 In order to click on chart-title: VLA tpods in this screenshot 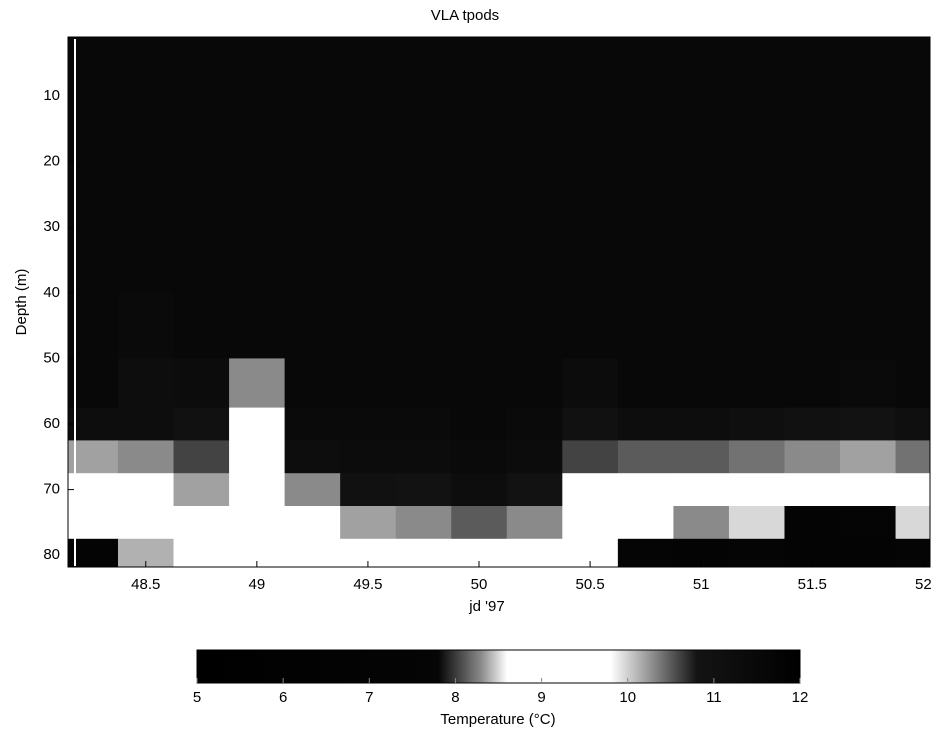, I will do `click(465, 15)`.